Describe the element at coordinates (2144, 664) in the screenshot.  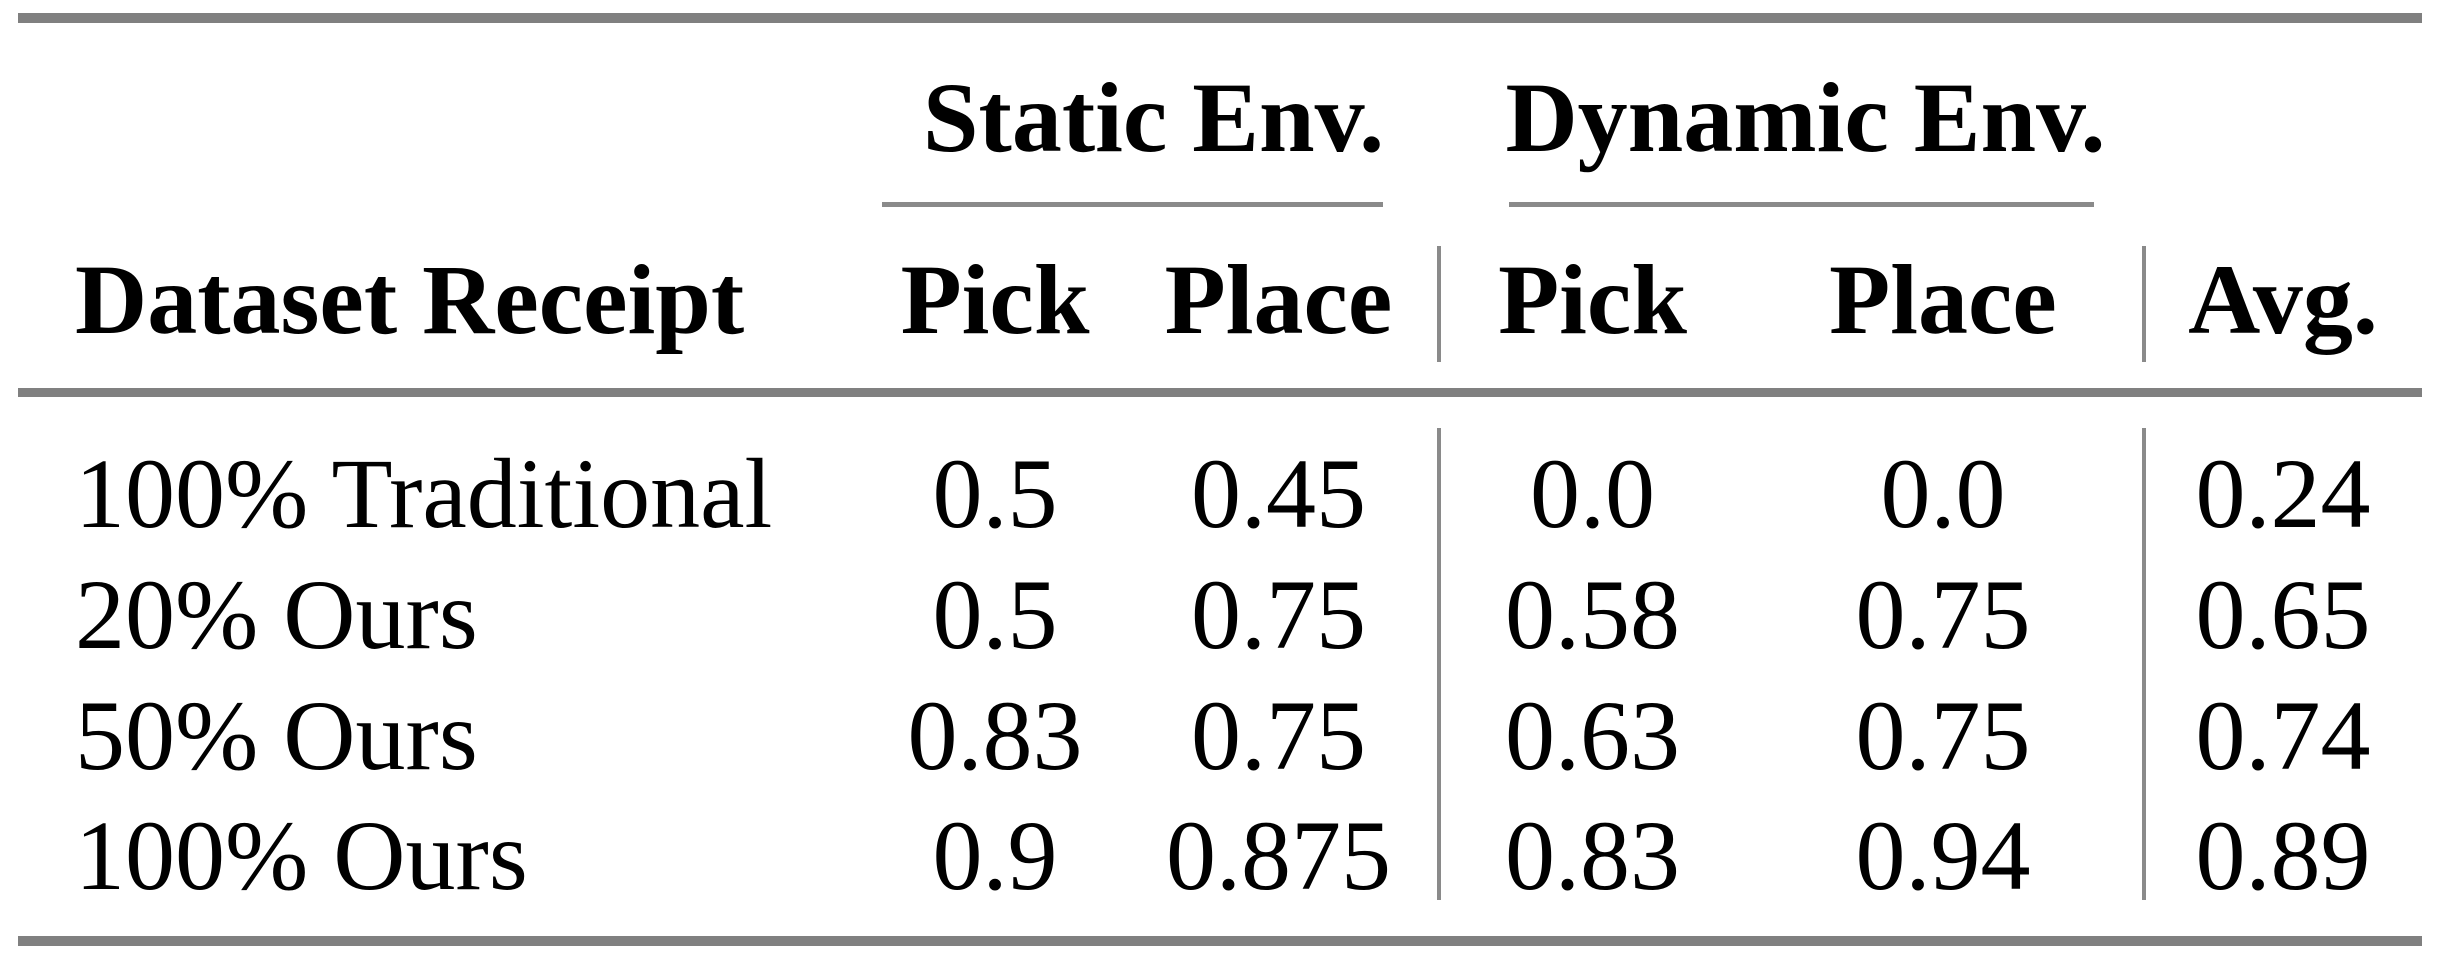
I see `vertical-rule-dynamic-avg-body` at that location.